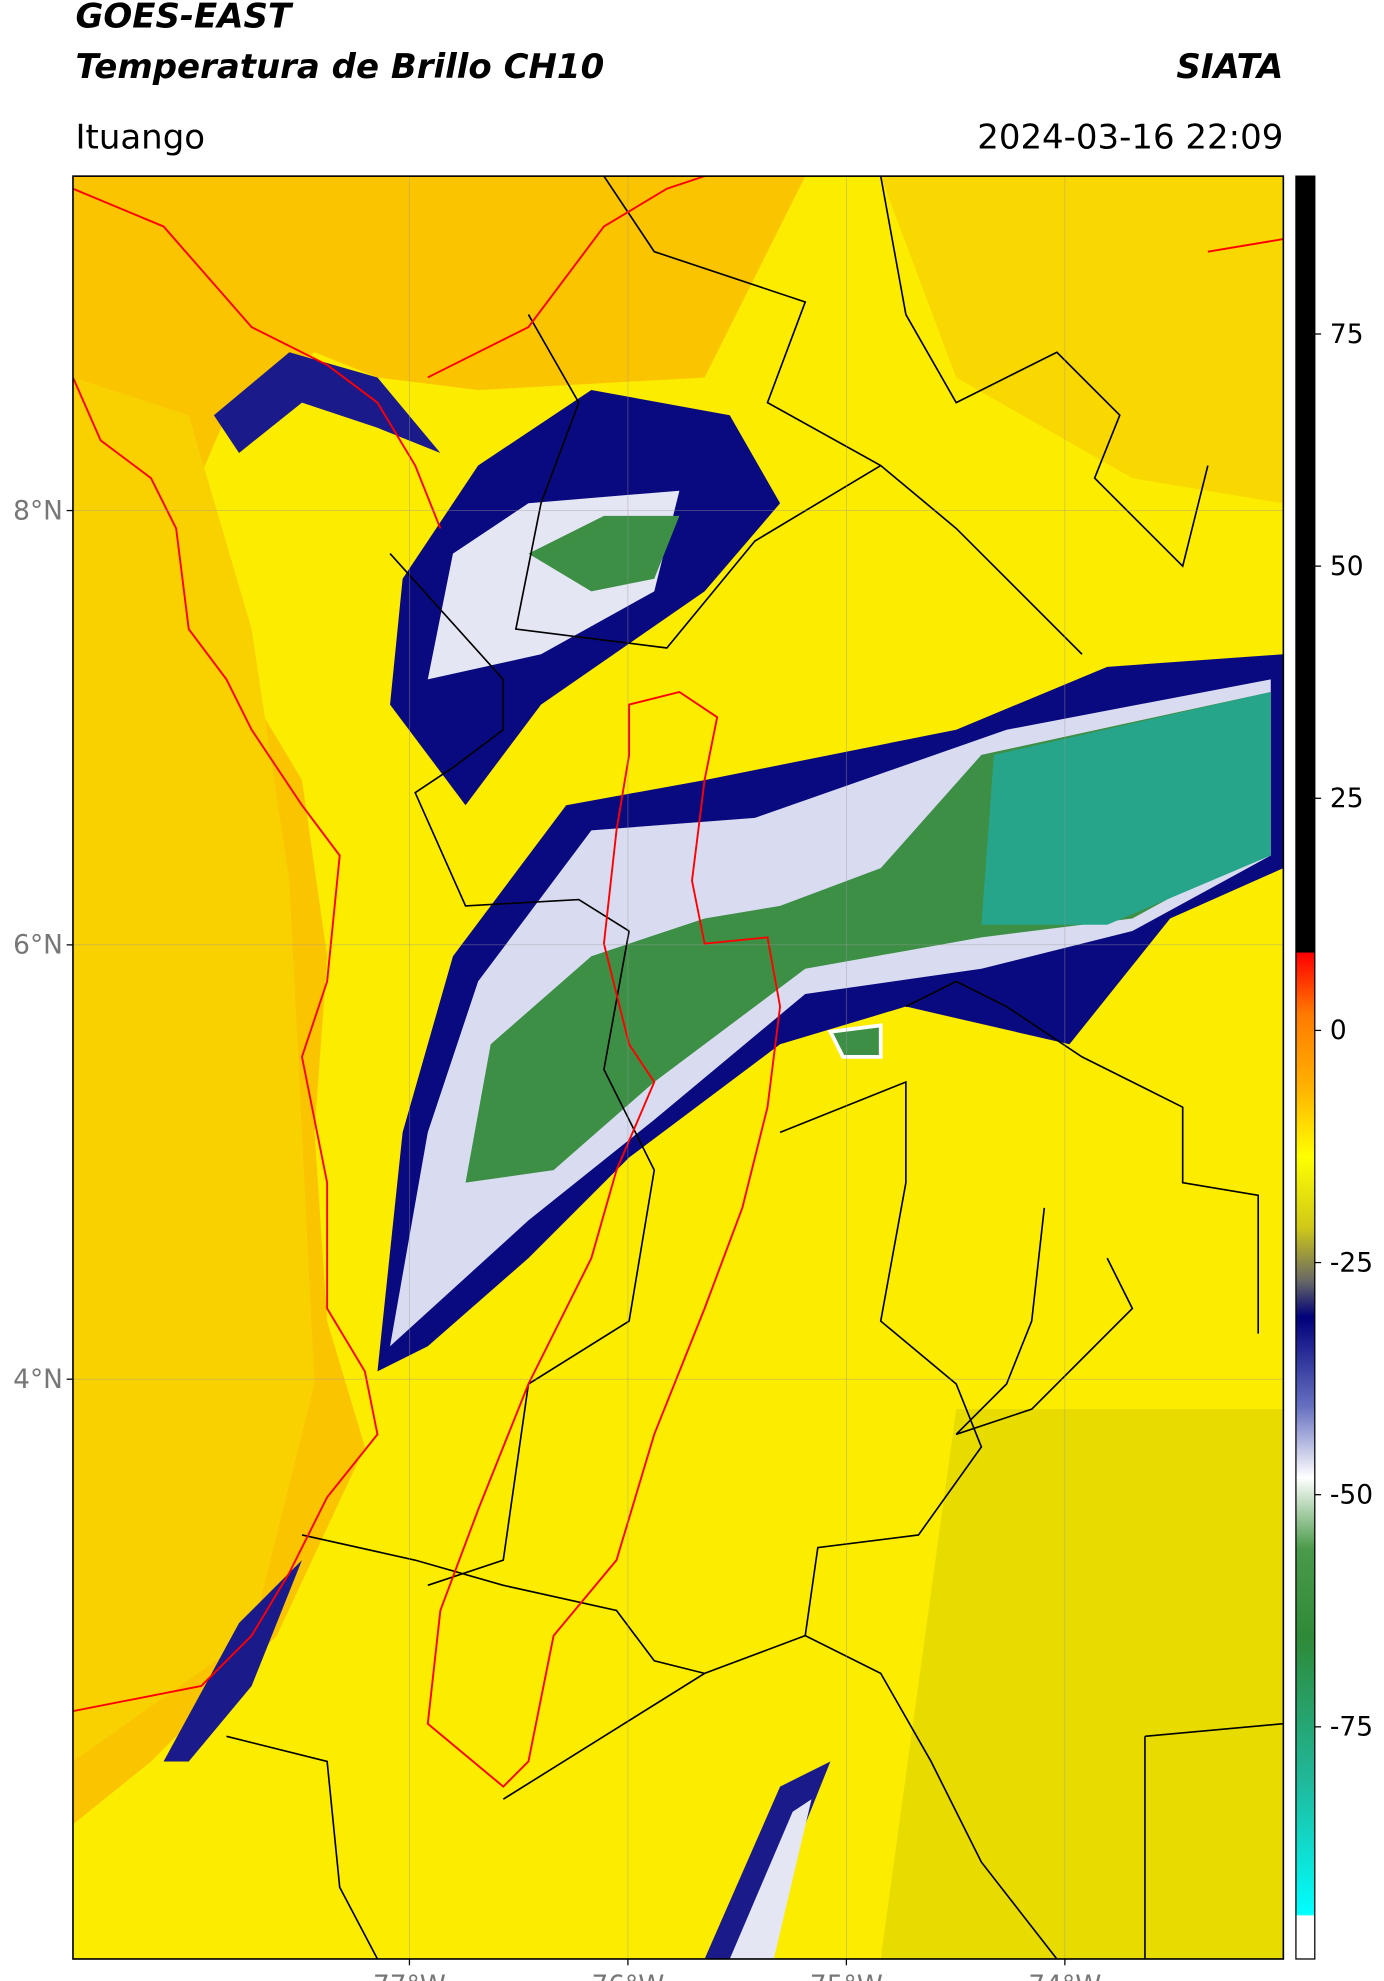 The width and height of the screenshot is (1384, 1981). What do you see at coordinates (1229, 67) in the screenshot?
I see `brand: SIATA` at bounding box center [1229, 67].